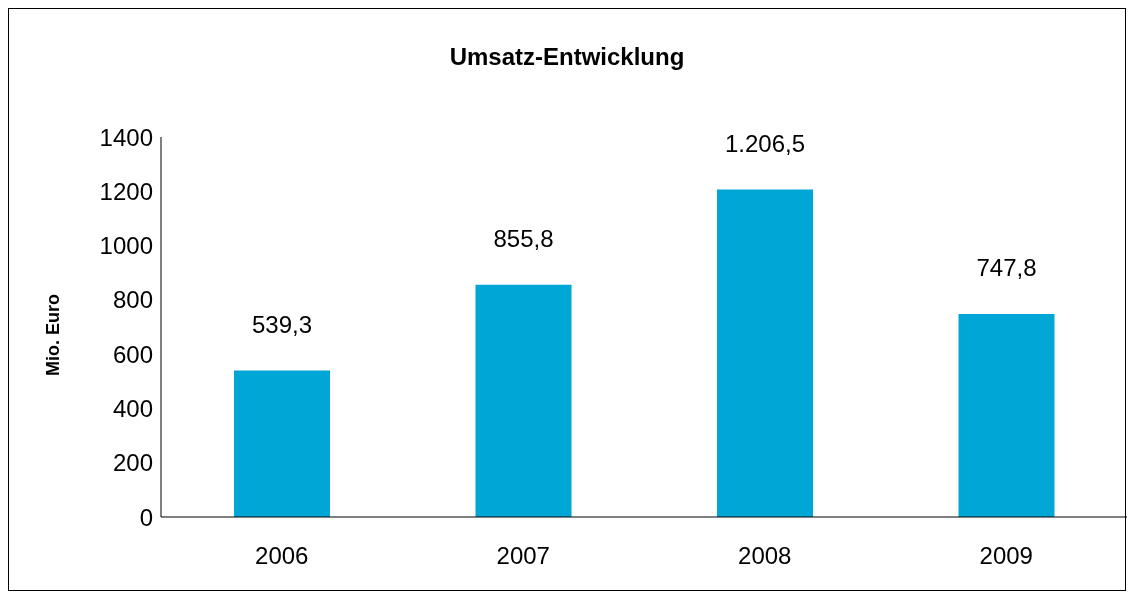 The image size is (1134, 599). I want to click on y-tick-label: 1000, so click(126, 246).